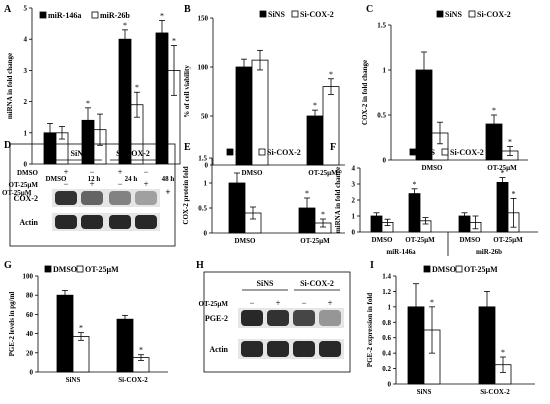  I want to click on group-label: miR-146a, so click(401, 252).